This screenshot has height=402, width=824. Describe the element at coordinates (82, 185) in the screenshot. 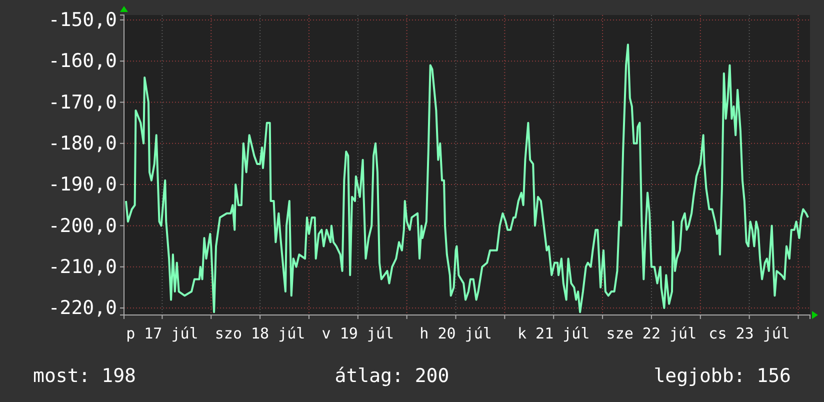

I see `y-tick-label: -190,0` at that location.